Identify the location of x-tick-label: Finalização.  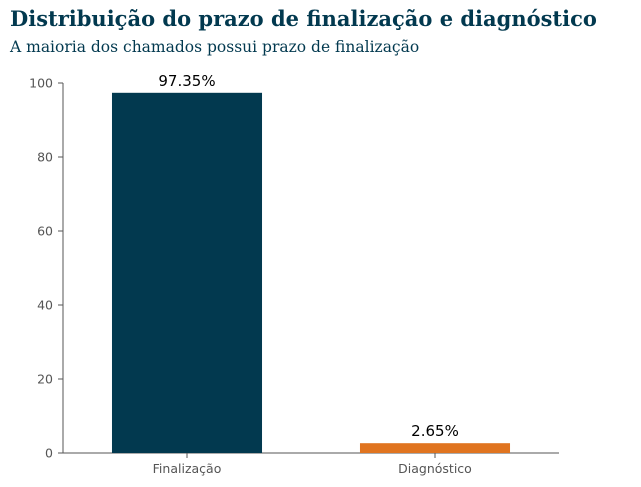
(187, 468).